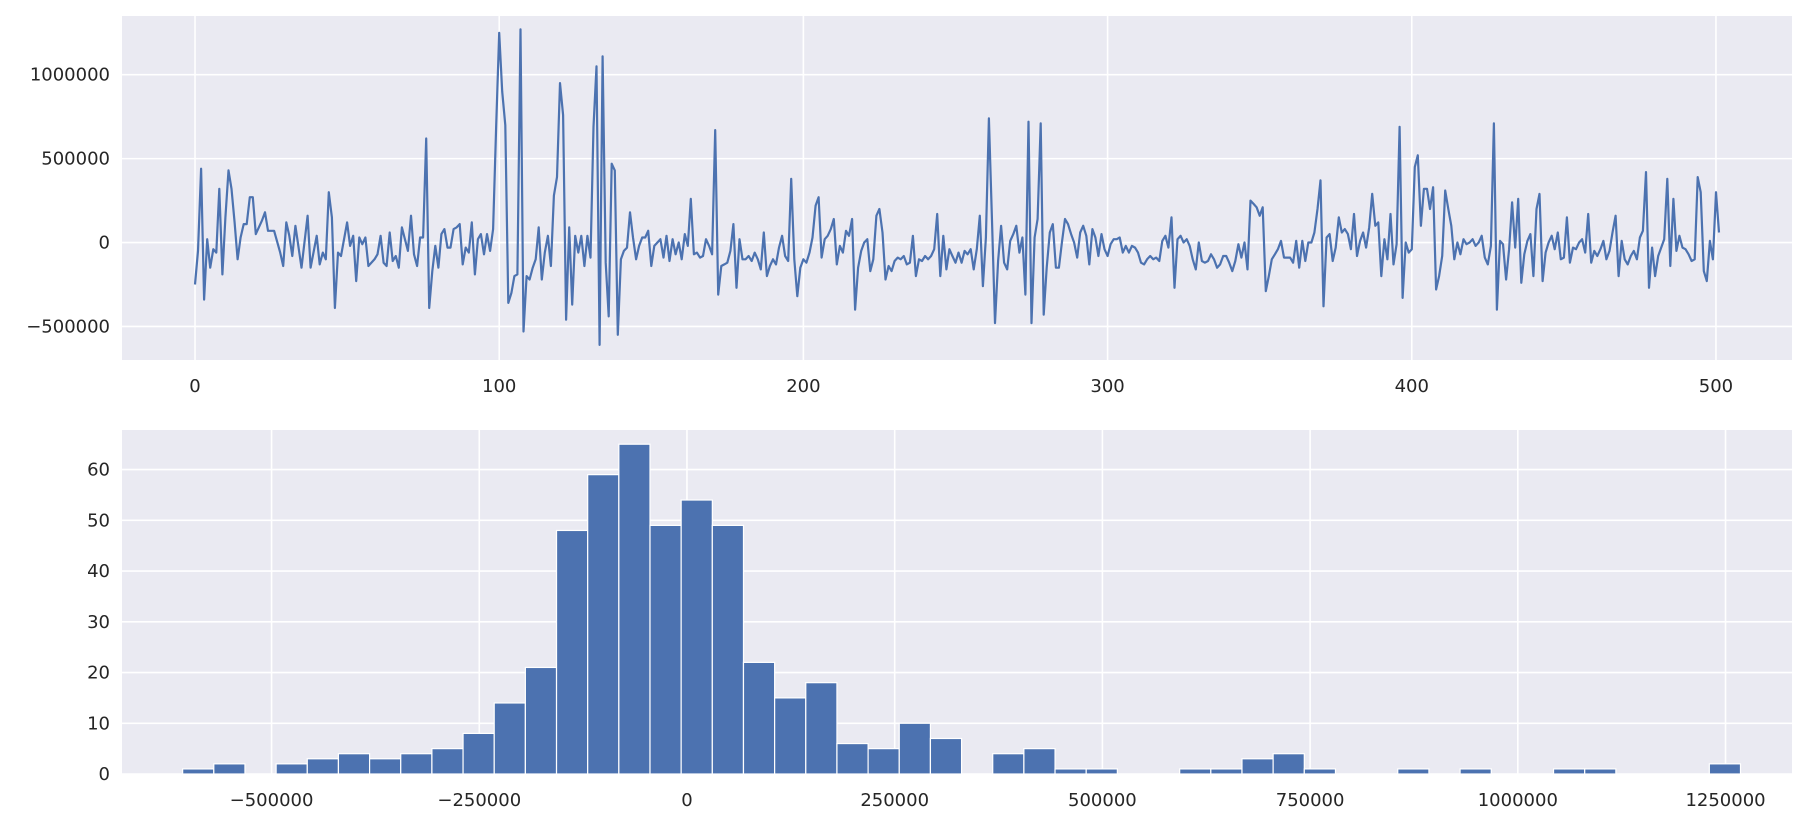  I want to click on line-y-ticks: −500000 0 500000 1000000, so click(68, 201).